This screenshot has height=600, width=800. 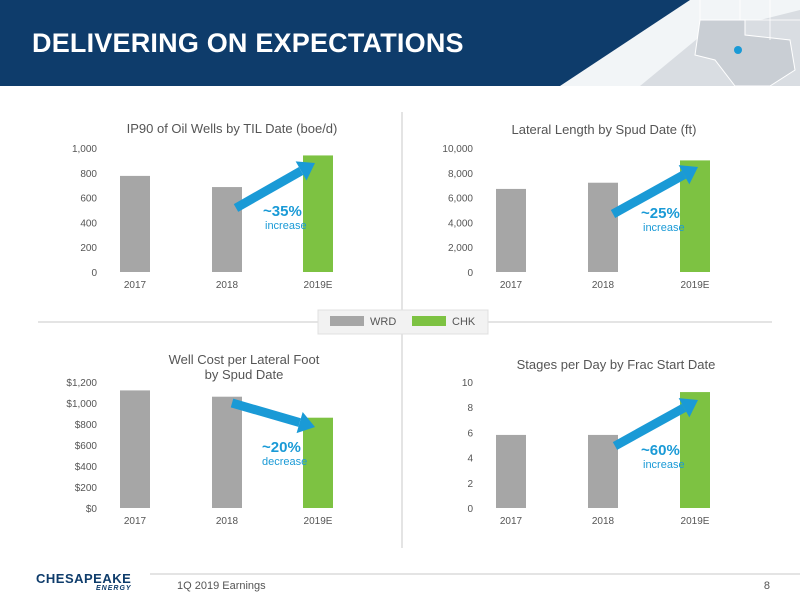 What do you see at coordinates (88, 223) in the screenshot?
I see `y-tick-label: 400` at bounding box center [88, 223].